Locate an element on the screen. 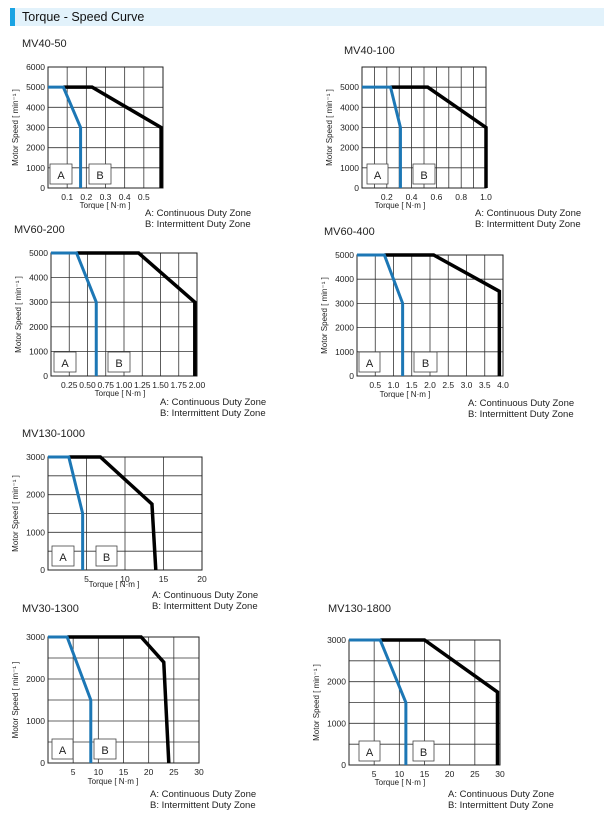 This screenshot has height=822, width=604. header-accent-bar is located at coordinates (12, 17).